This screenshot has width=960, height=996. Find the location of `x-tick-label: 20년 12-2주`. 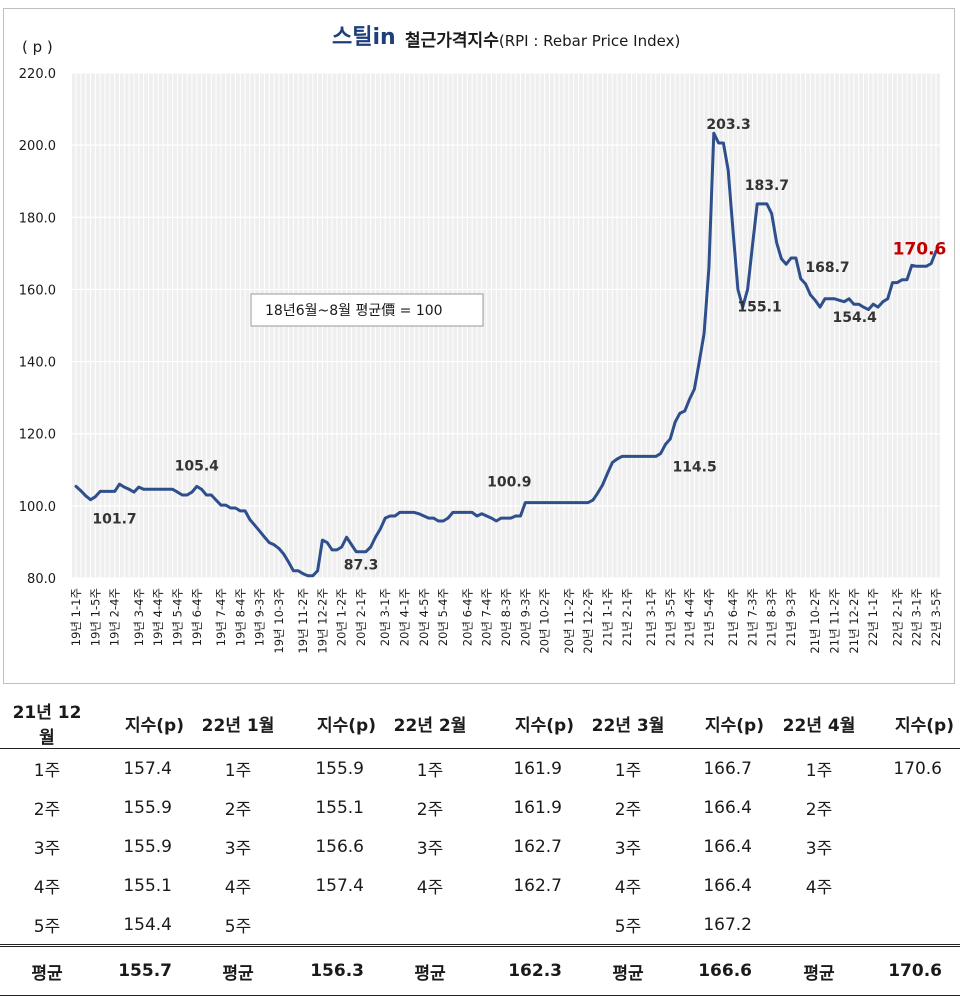

x-tick-label: 20년 12-2주 is located at coordinates (588, 621).